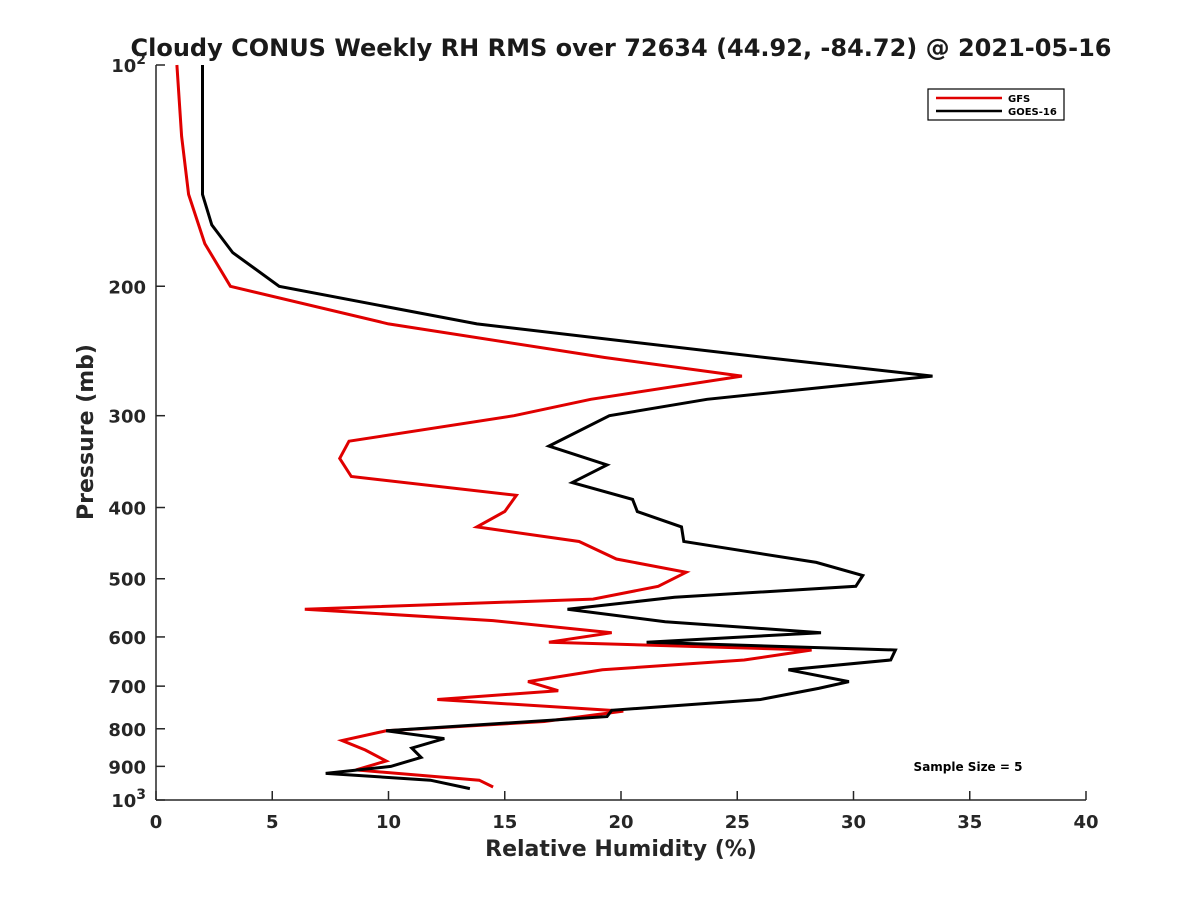 This screenshot has height=900, width=1200. I want to click on legend-box, so click(996, 104).